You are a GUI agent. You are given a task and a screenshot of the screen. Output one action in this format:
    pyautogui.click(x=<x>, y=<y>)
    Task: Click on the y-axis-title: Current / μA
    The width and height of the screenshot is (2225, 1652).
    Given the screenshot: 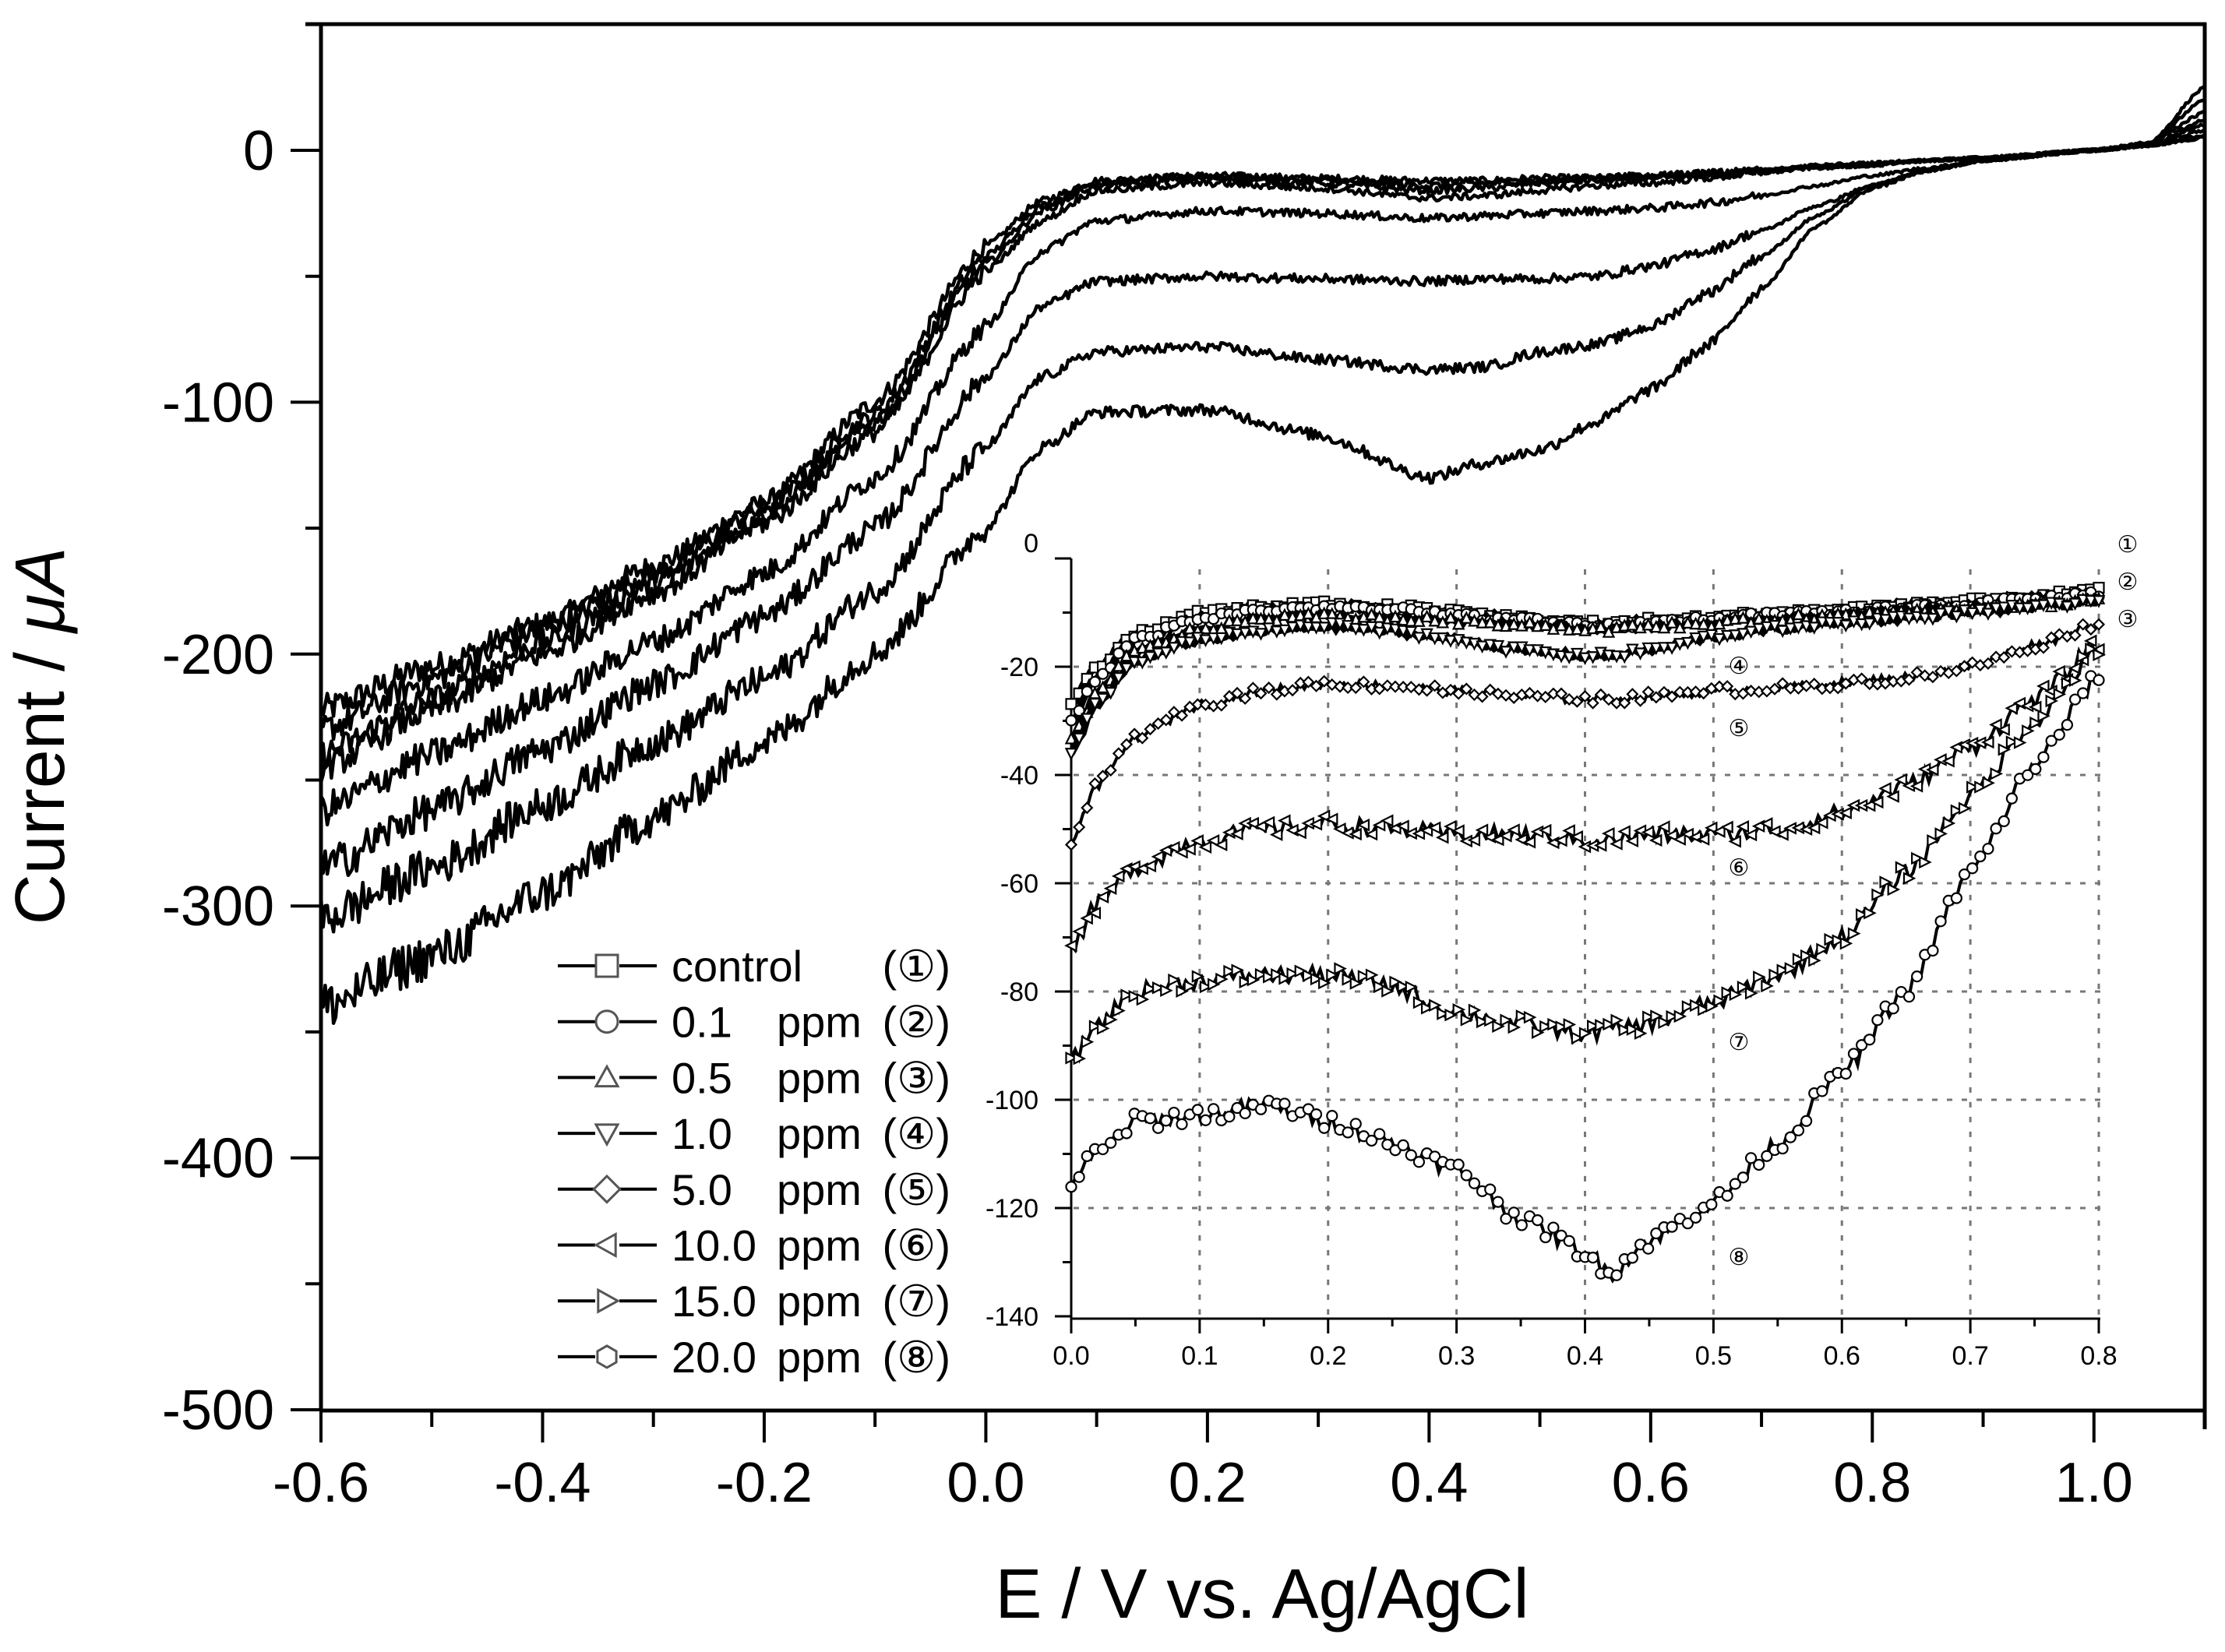 What is the action you would take?
    pyautogui.click(x=40, y=736)
    